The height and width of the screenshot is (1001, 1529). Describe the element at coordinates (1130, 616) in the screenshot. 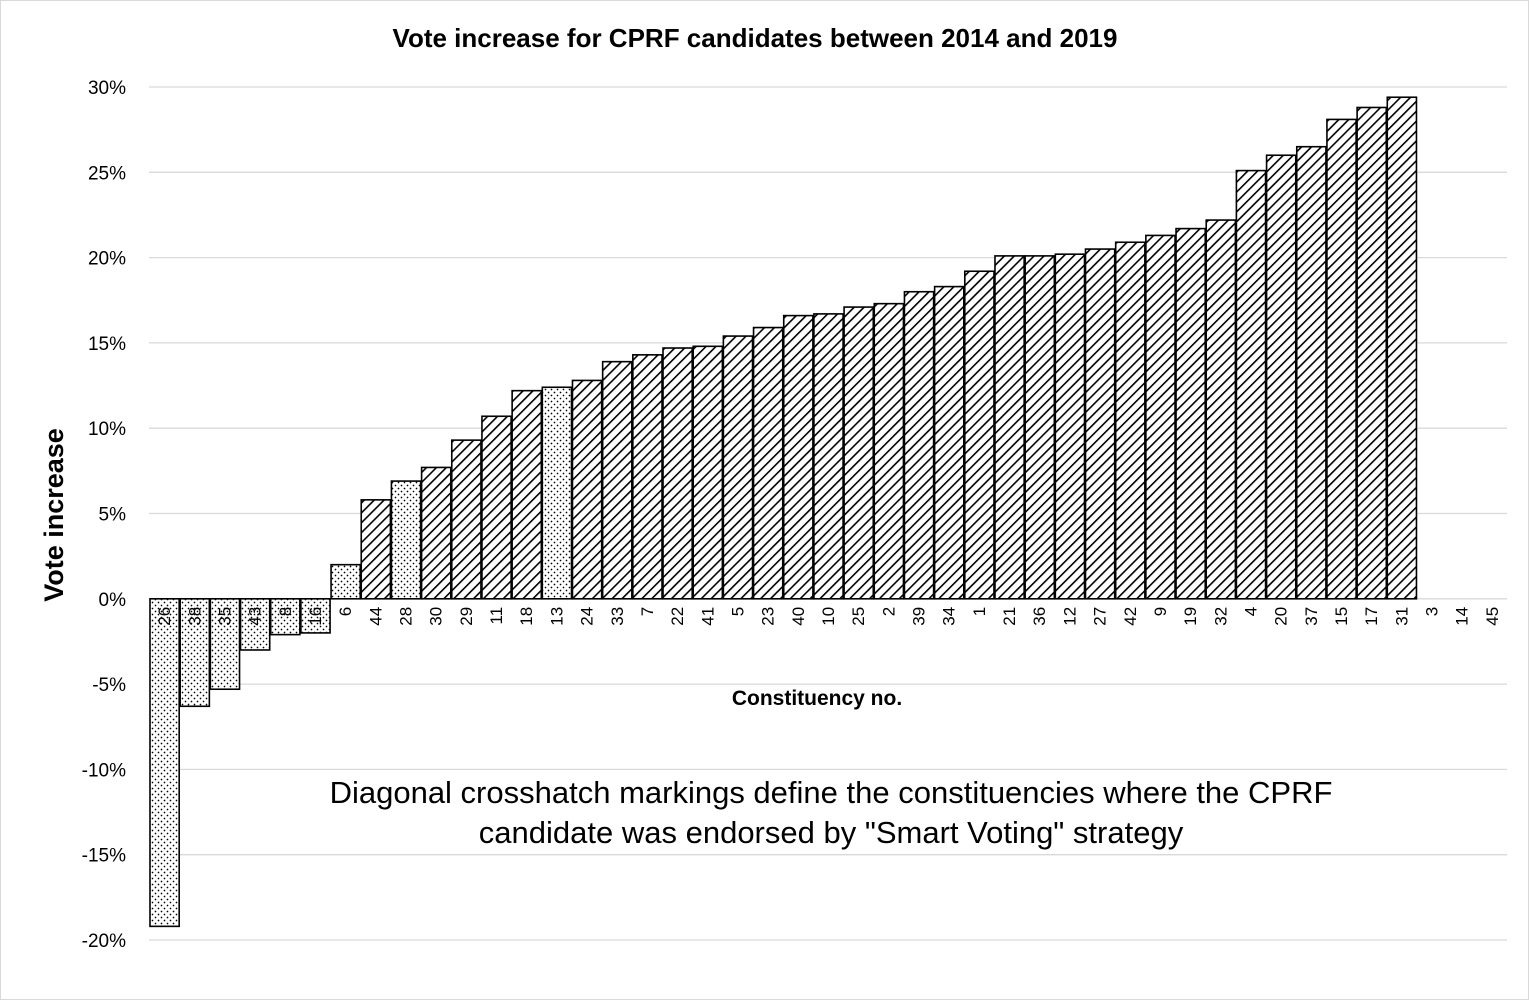

I see `category-label-42: 42` at that location.